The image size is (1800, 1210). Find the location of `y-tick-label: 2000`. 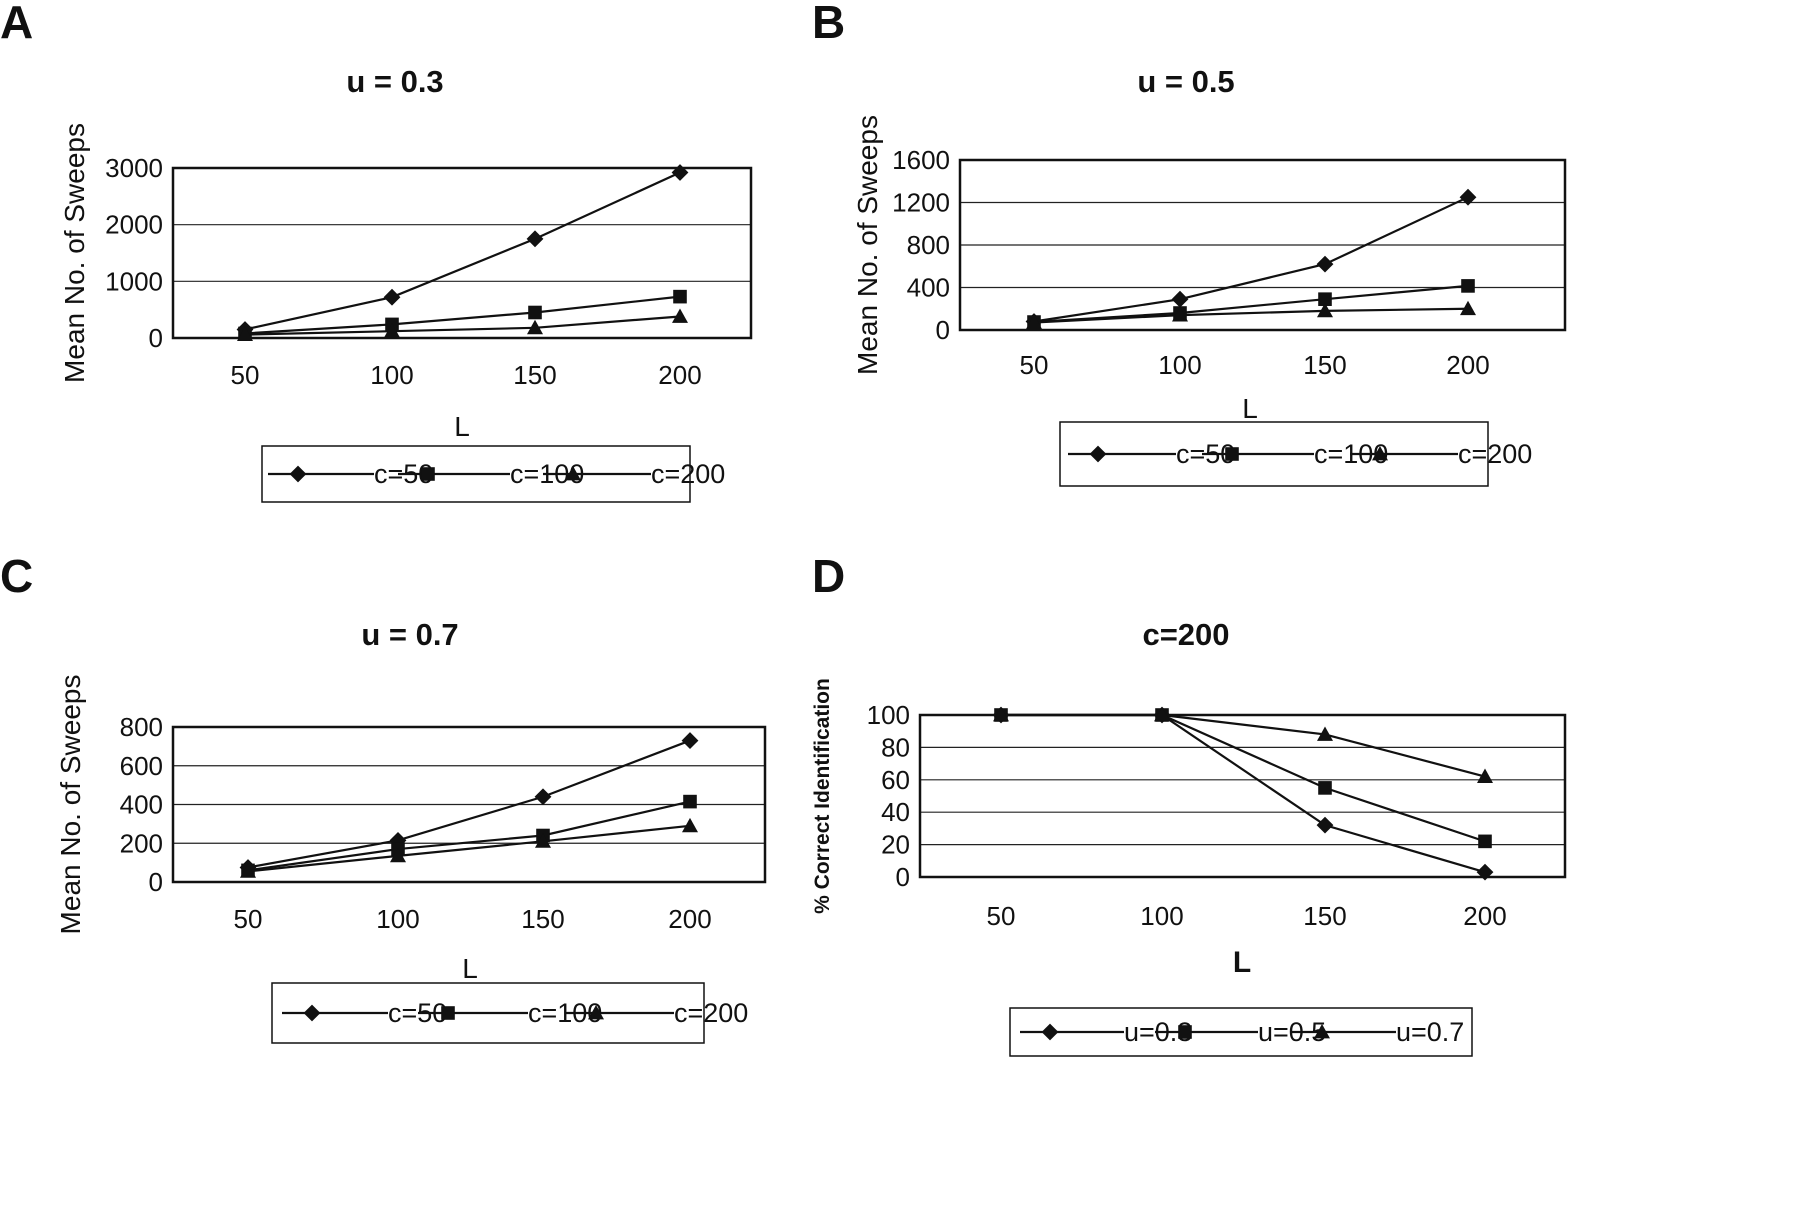

y-tick-label: 2000 is located at coordinates (134, 225).